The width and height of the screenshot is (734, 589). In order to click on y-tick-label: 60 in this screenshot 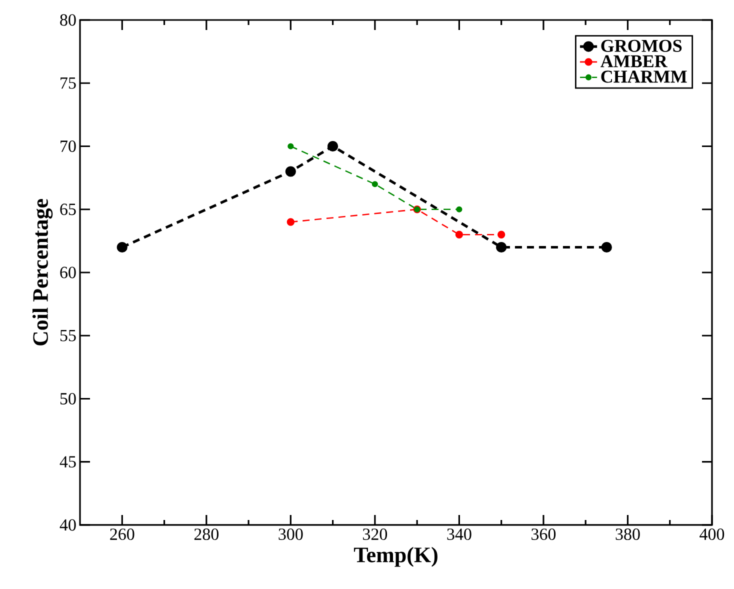, I will do `click(68, 272)`.